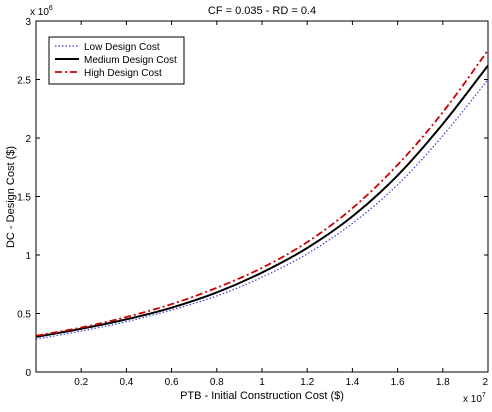 The image size is (492, 412). I want to click on x-tick-label: 0.6, so click(172, 382).